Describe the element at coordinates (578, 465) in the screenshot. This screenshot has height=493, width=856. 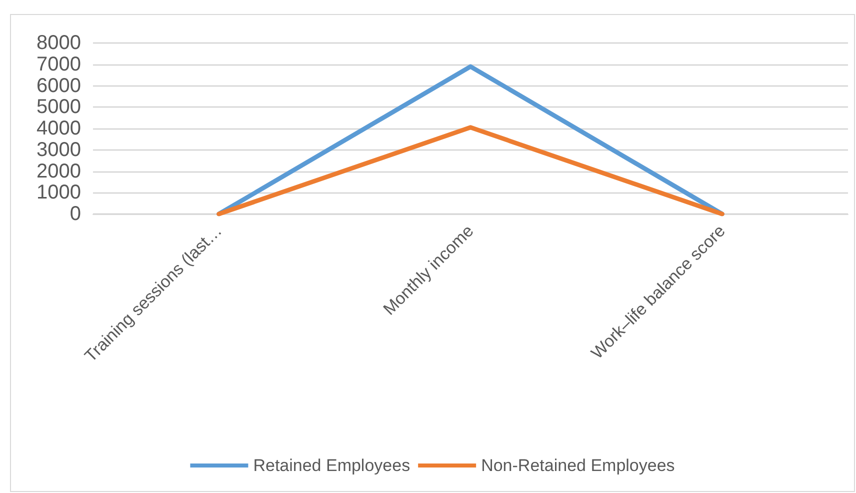
I see `legend-label: Non-Retained Employees` at that location.